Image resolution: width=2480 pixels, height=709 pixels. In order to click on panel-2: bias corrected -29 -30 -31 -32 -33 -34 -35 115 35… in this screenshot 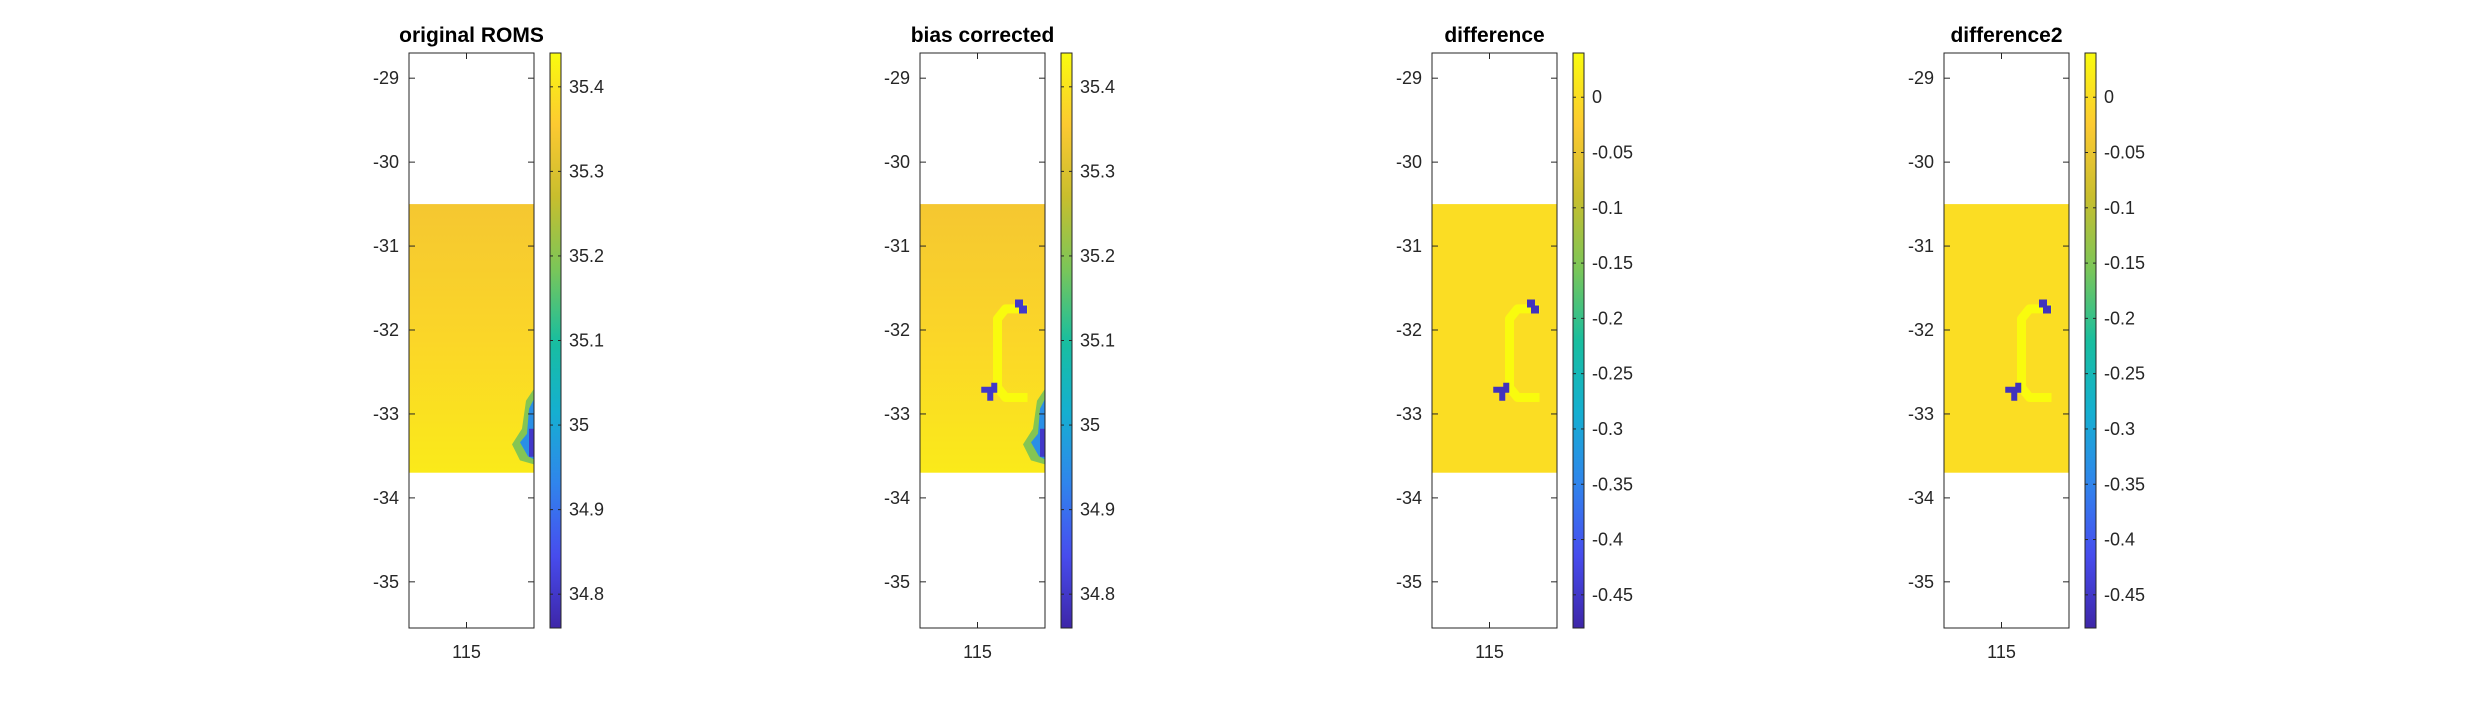, I will do `click(999, 343)`.